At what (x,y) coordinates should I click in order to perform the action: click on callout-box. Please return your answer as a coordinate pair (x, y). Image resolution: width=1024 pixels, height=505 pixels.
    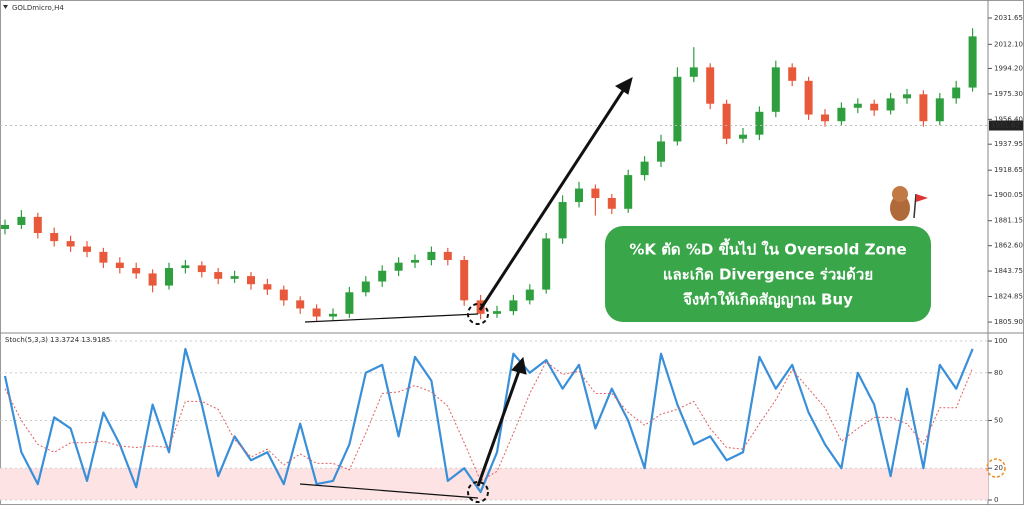
    Looking at the image, I should click on (768, 274).